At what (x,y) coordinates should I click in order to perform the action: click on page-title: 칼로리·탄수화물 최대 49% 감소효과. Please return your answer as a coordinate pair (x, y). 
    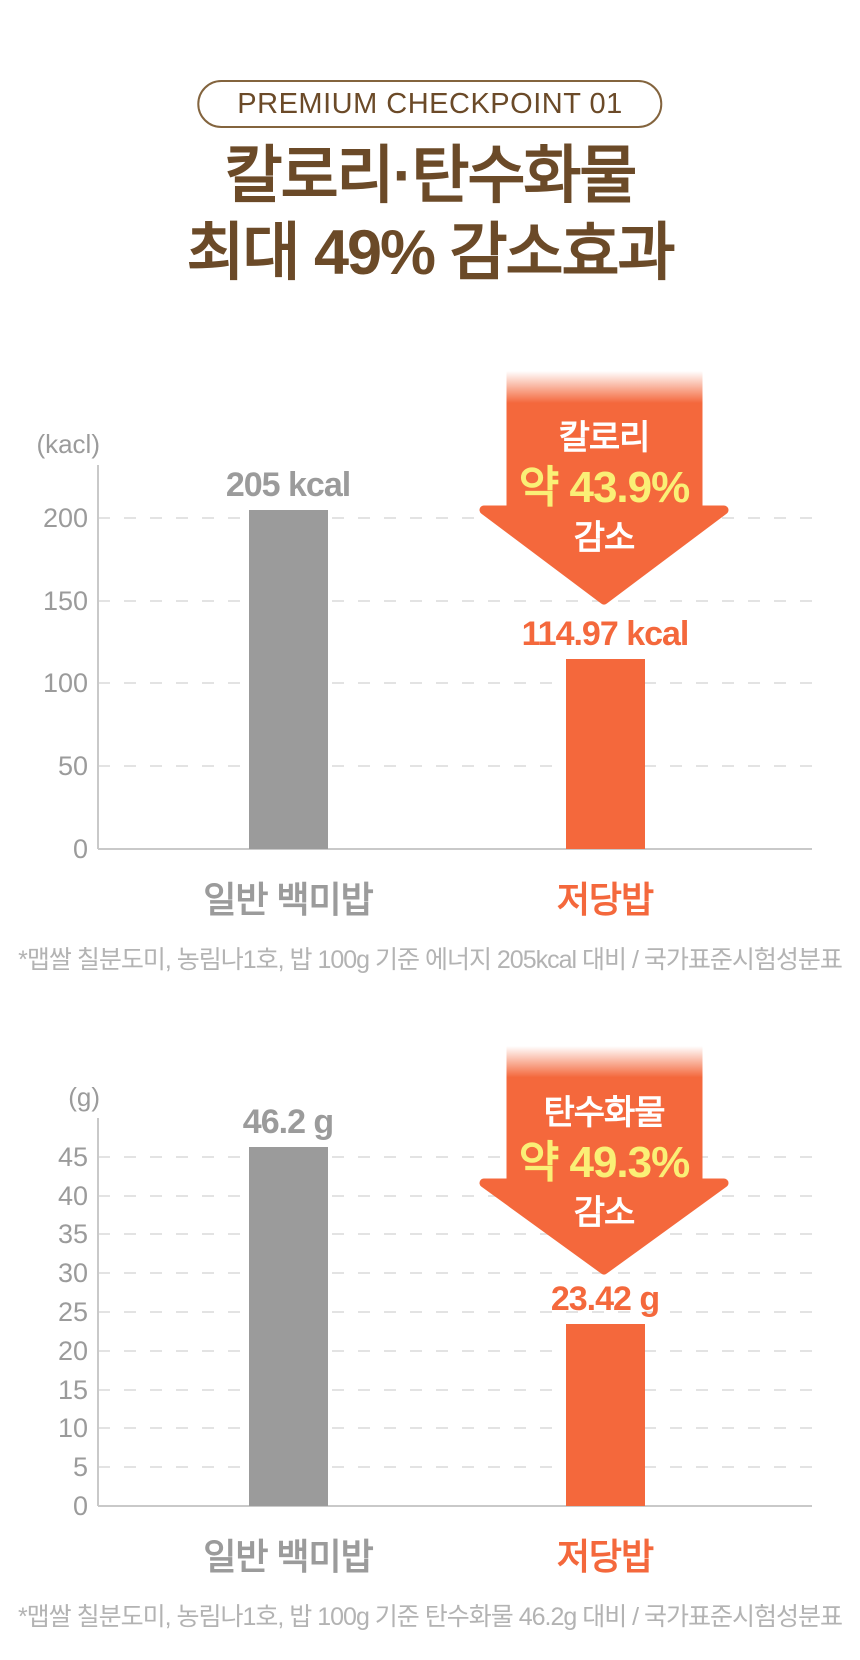
    Looking at the image, I should click on (430, 215).